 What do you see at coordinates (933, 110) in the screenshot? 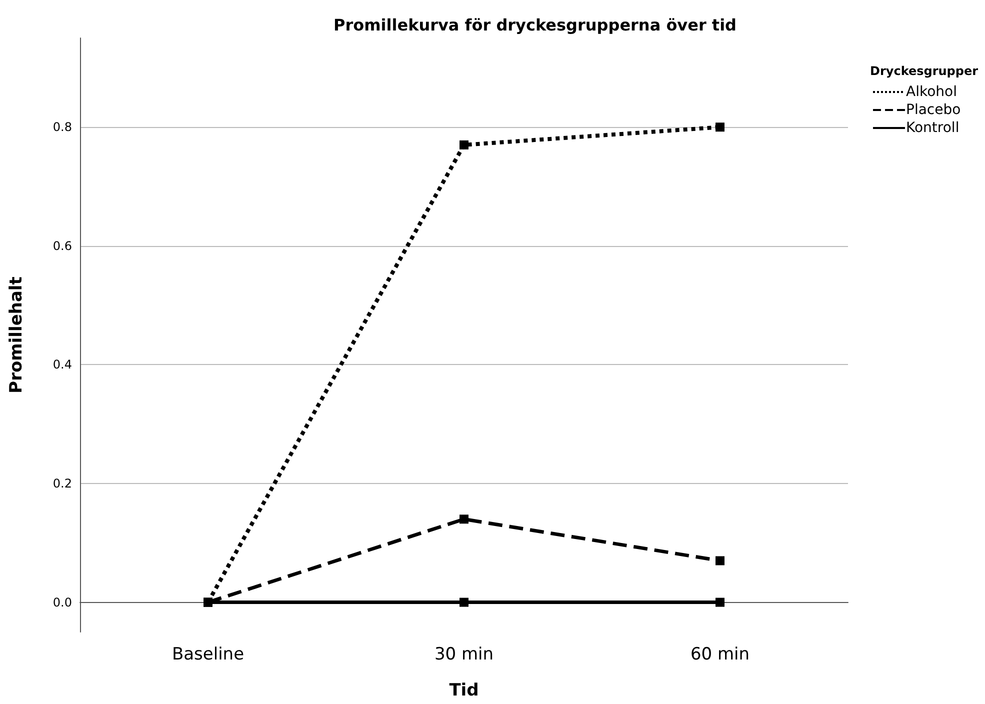
I see `legend-label: Placebo` at bounding box center [933, 110].